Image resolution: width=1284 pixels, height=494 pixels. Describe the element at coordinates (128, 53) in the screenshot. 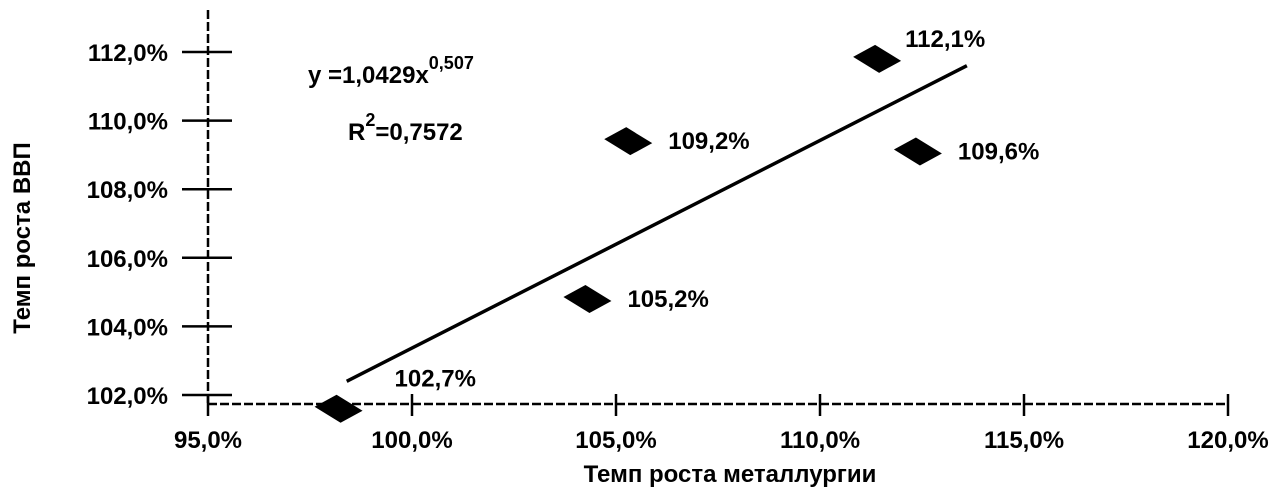

I see `y-tick-label: 112,0%` at that location.